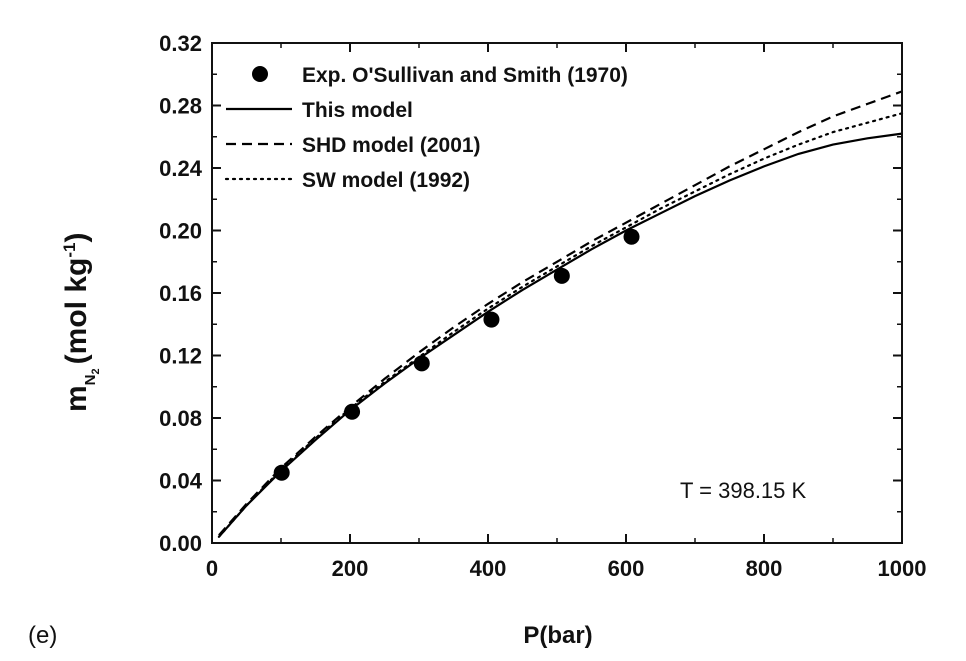 The image size is (966, 661). Describe the element at coordinates (180, 231) in the screenshot. I see `y-tick-label: 0.20` at that location.